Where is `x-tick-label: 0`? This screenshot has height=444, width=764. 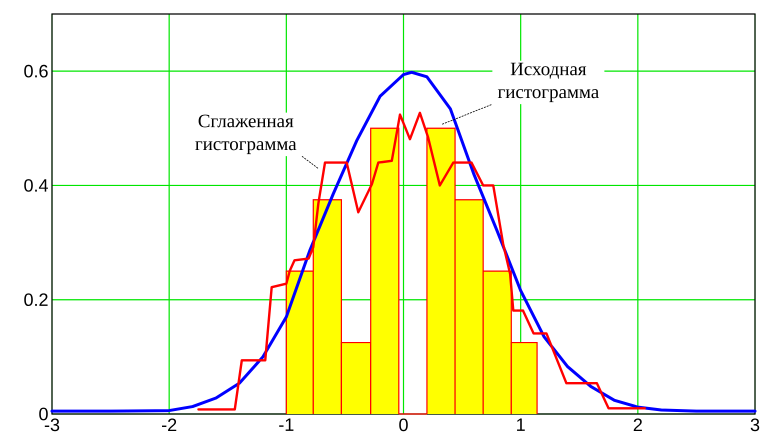
x-tick-label: 0 is located at coordinates (403, 425).